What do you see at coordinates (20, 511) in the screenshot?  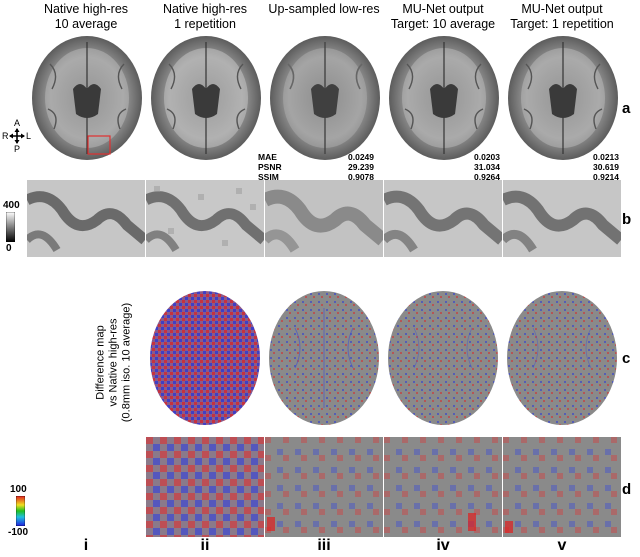 I see `diff-colorbar` at bounding box center [20, 511].